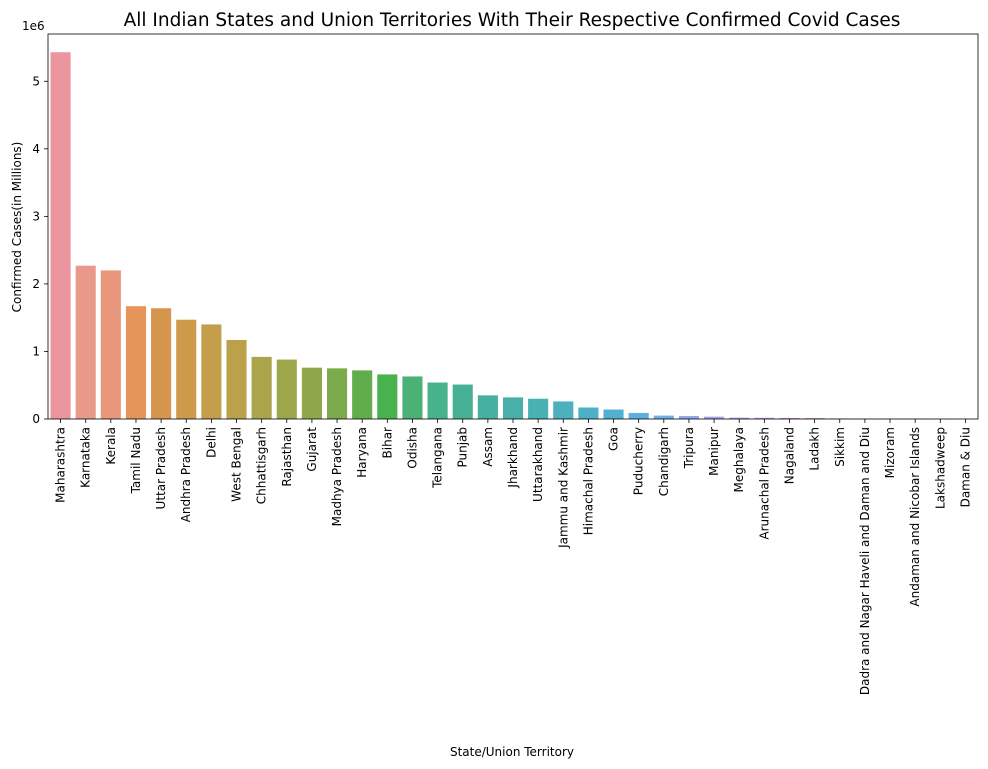 This screenshot has height=769, width=988. Describe the element at coordinates (965, 467) in the screenshot. I see `x-tick-label: Daman & Diu` at that location.